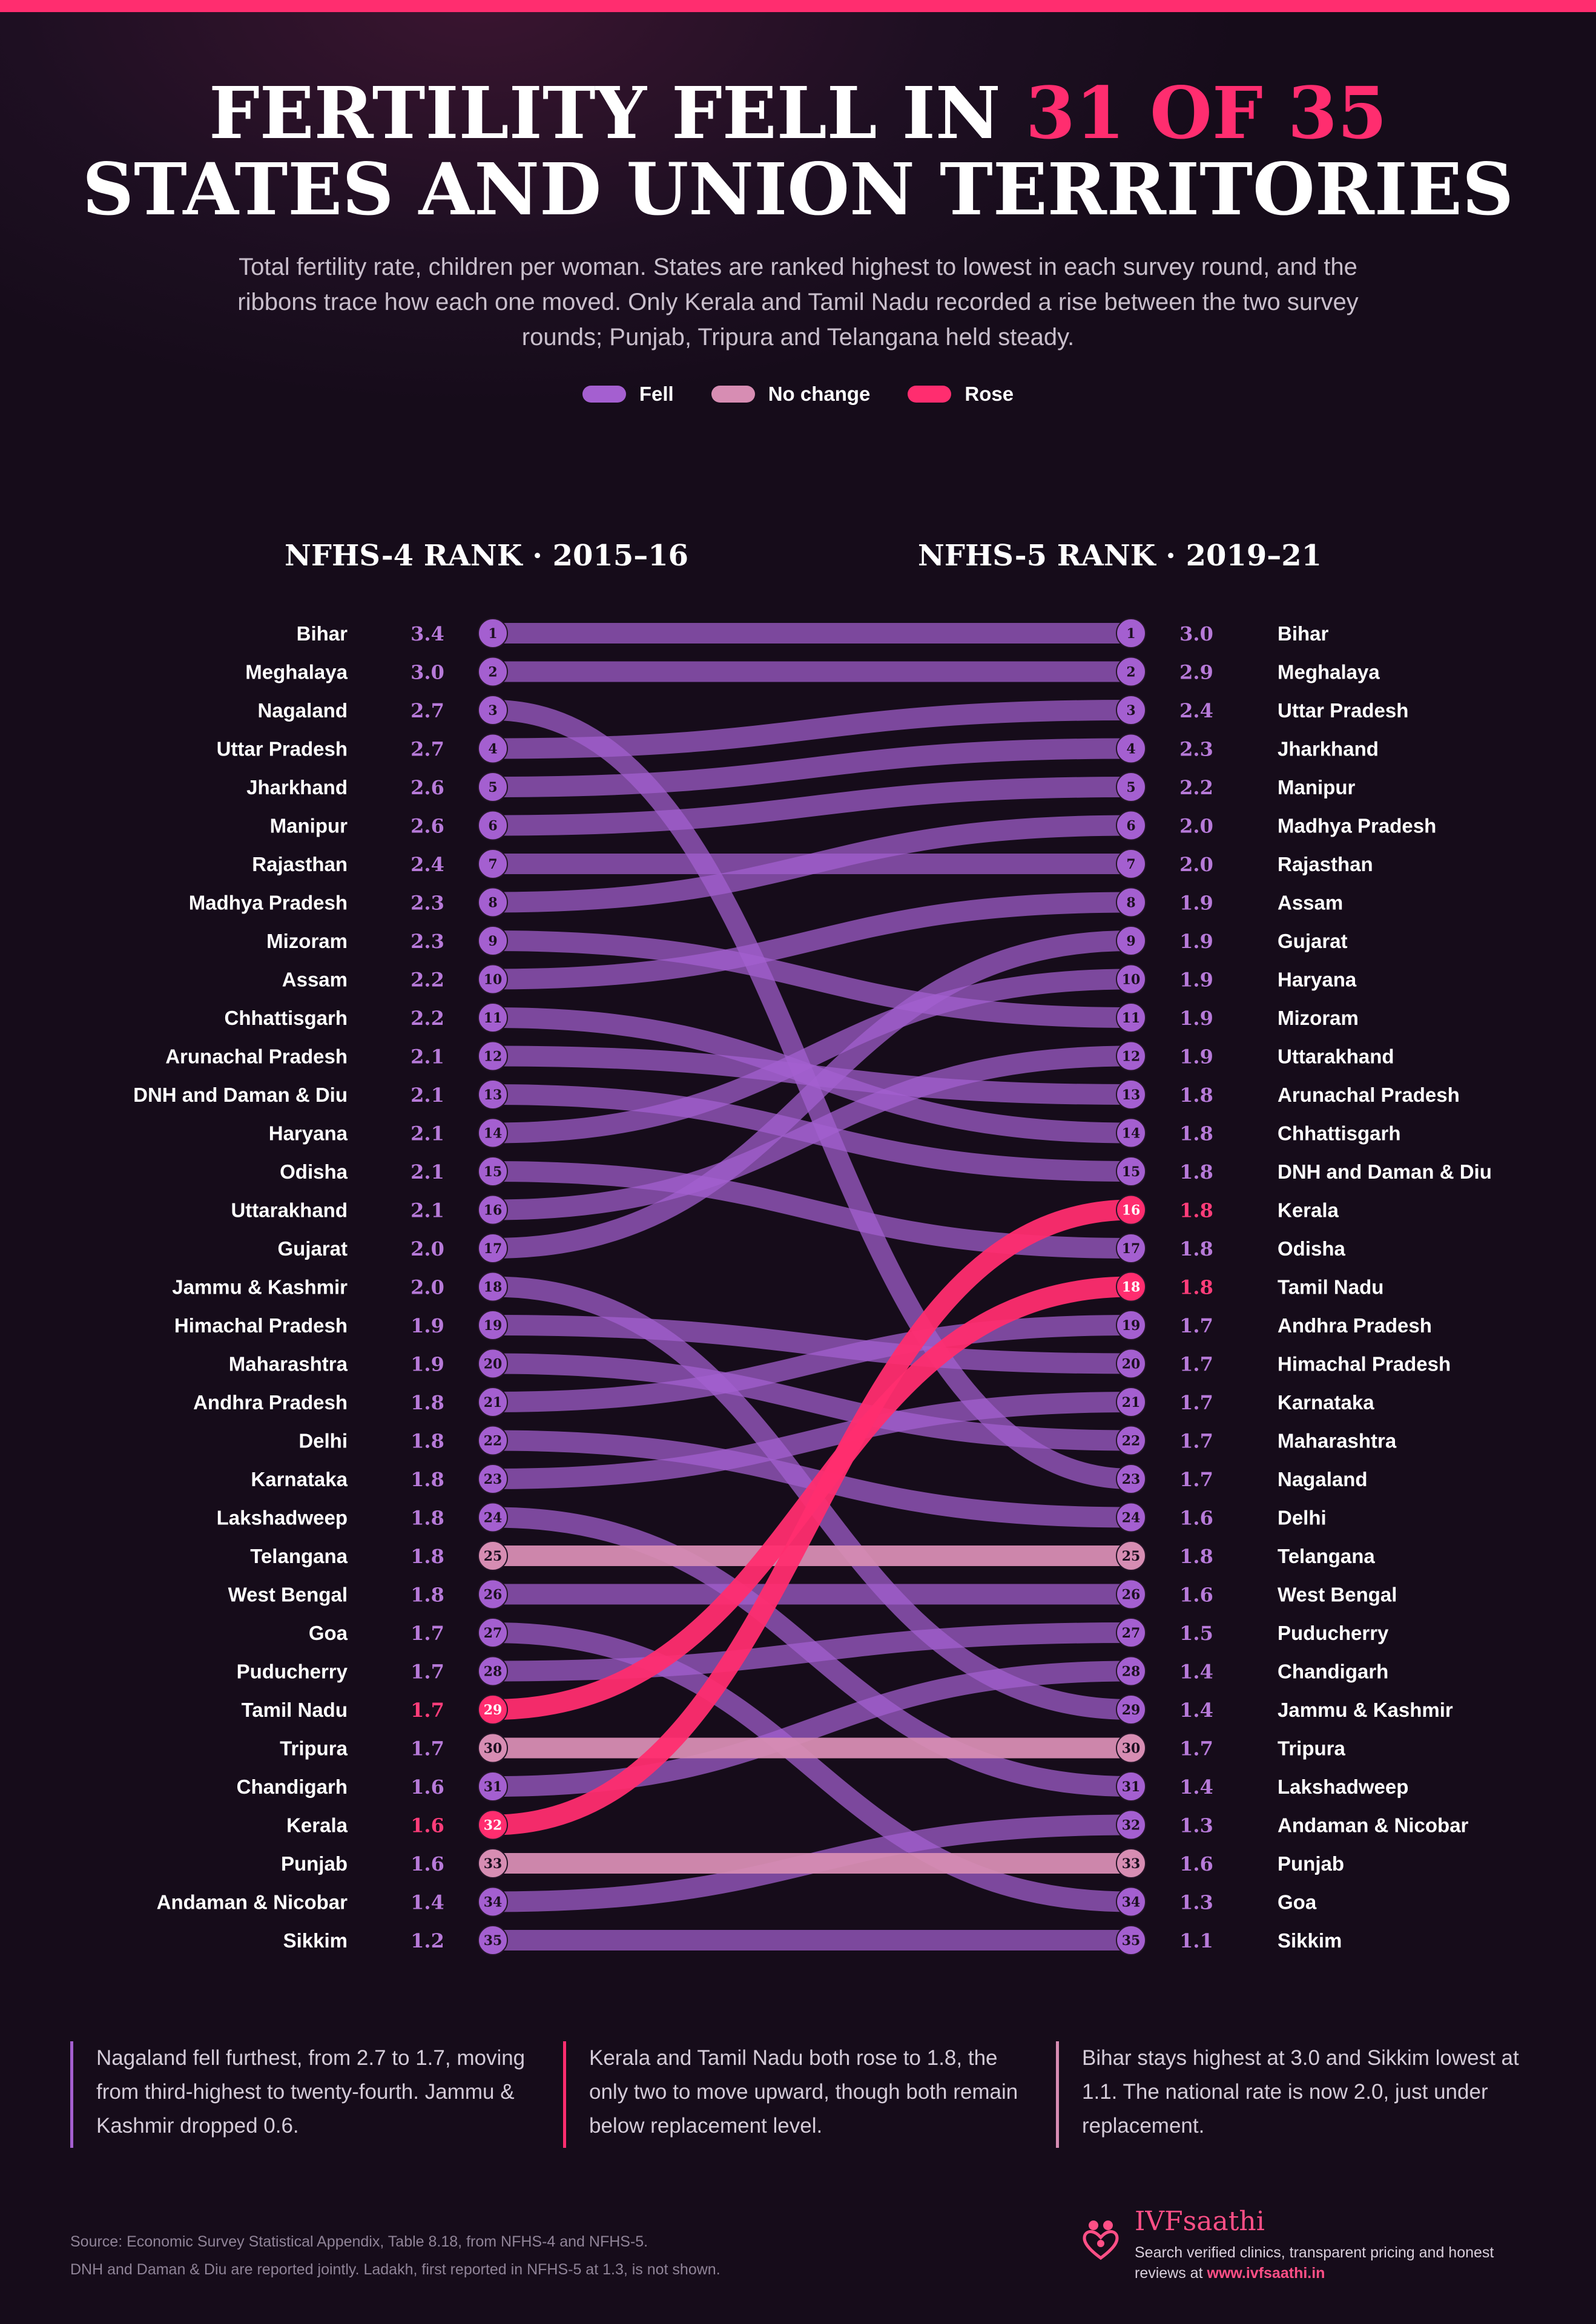 The height and width of the screenshot is (2324, 1596). Describe the element at coordinates (493, 1017) in the screenshot. I see `marker-left-chhattisgarh` at that location.